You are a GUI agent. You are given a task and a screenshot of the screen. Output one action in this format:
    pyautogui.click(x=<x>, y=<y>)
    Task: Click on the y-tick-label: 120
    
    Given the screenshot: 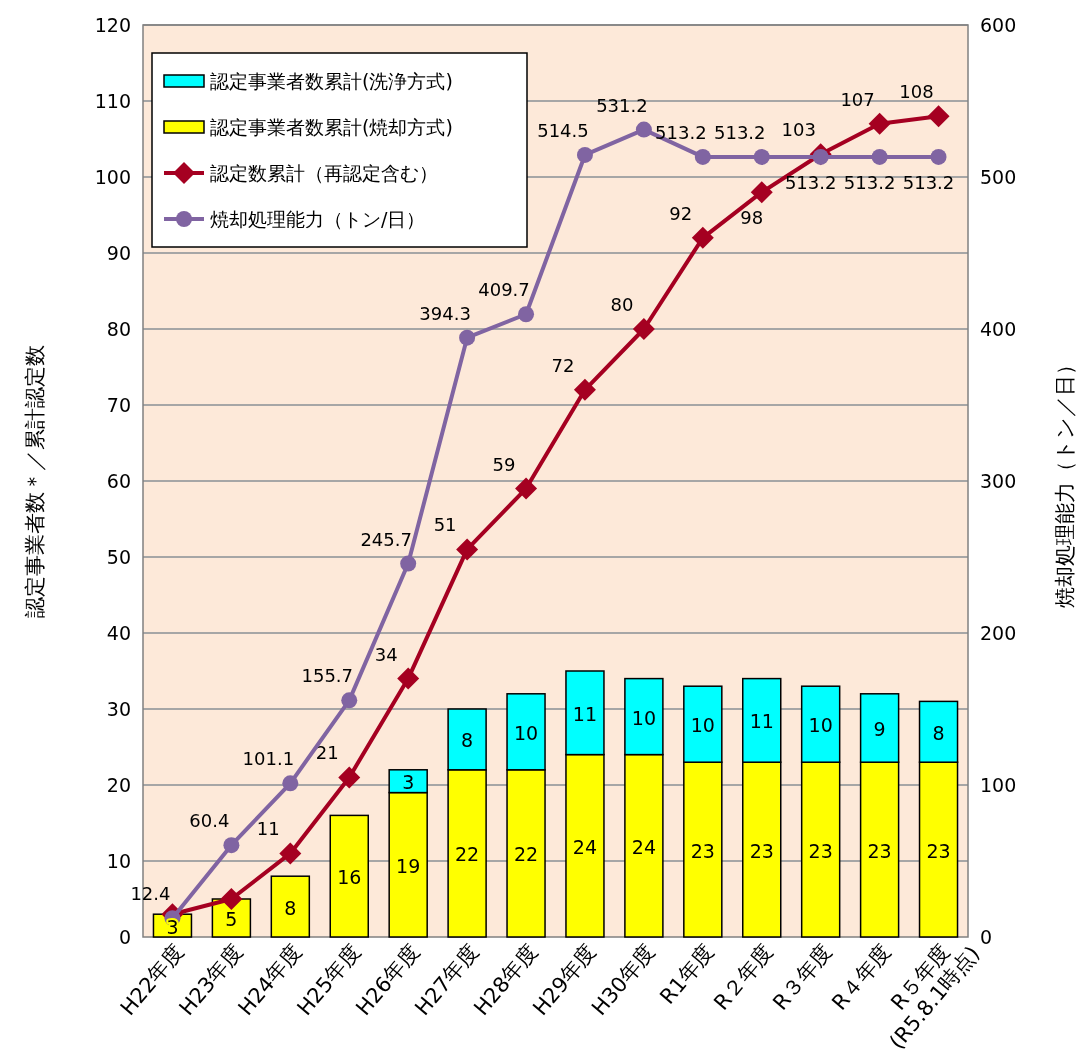 What is the action you would take?
    pyautogui.click(x=112, y=25)
    